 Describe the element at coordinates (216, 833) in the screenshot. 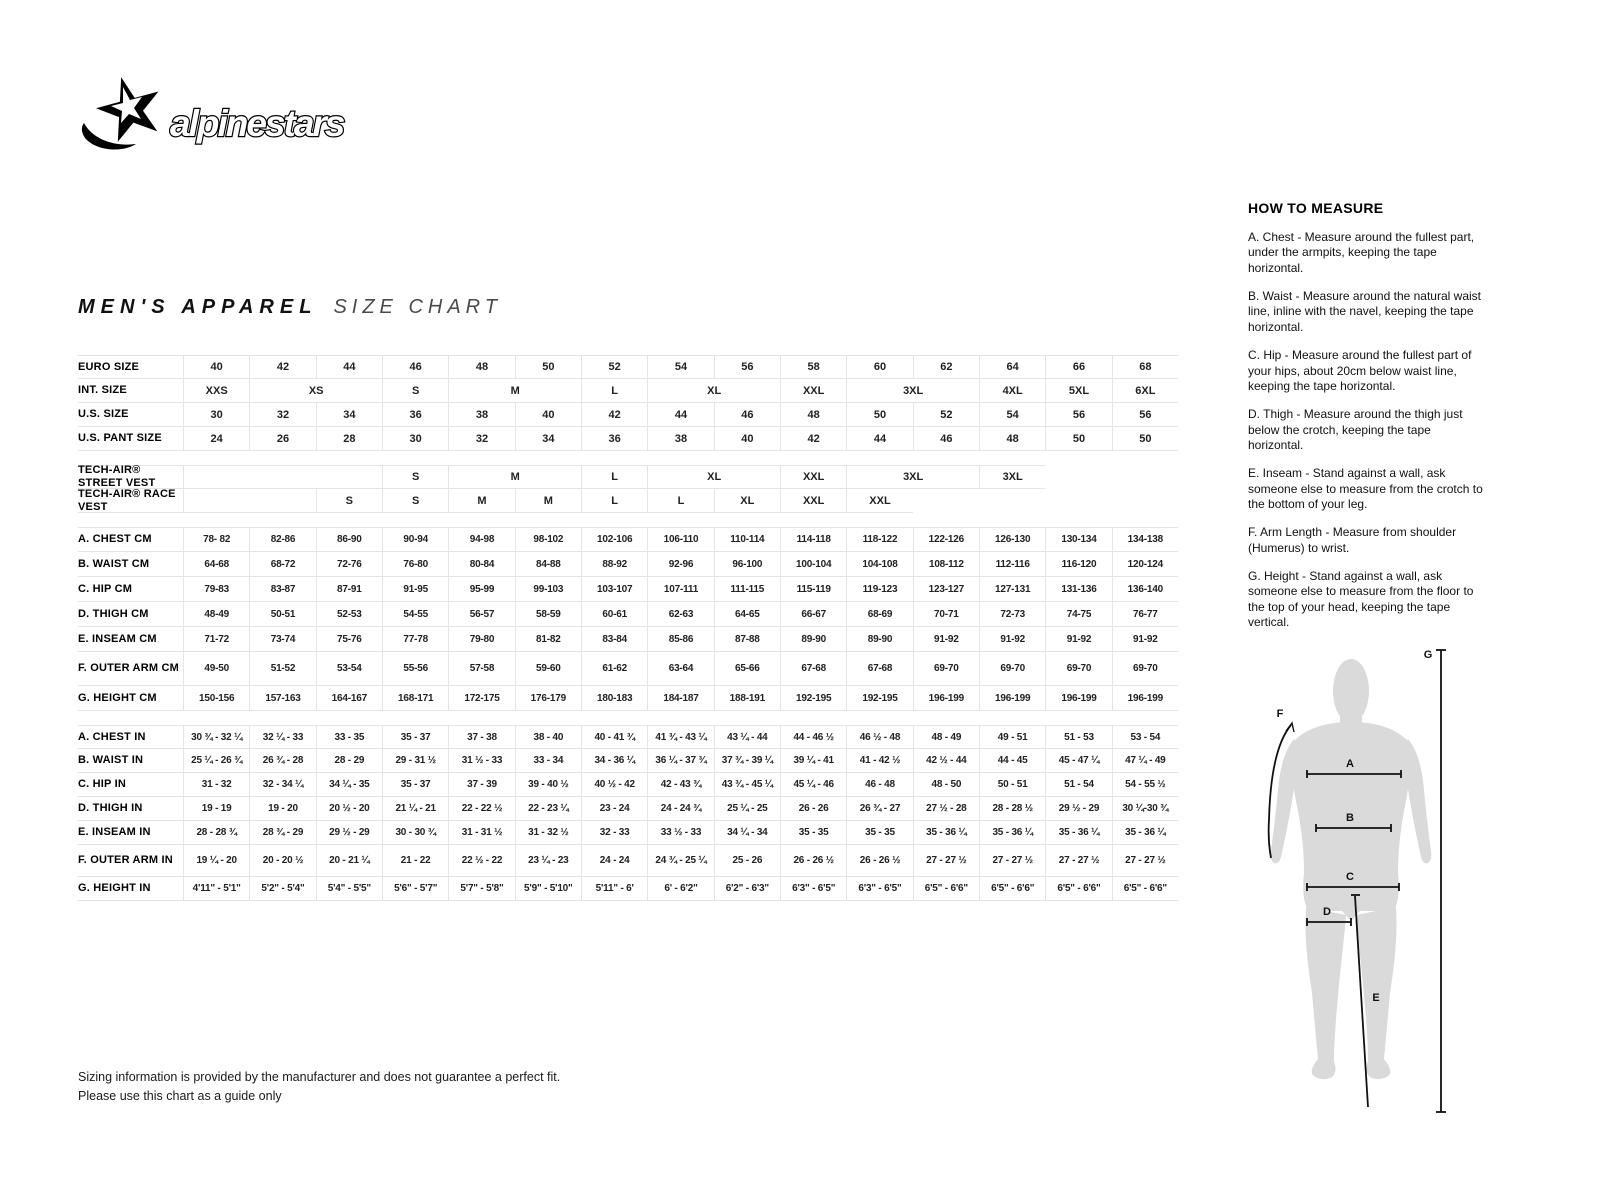

I see `size-cell: 28 - 28 ¾` at that location.